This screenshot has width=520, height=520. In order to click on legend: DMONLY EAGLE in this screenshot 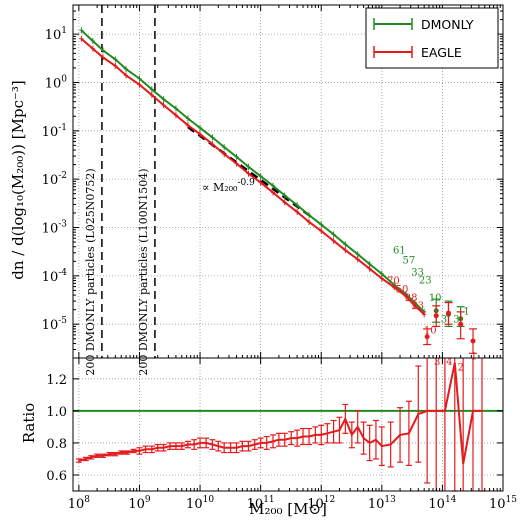, I will do `click(432, 38)`.